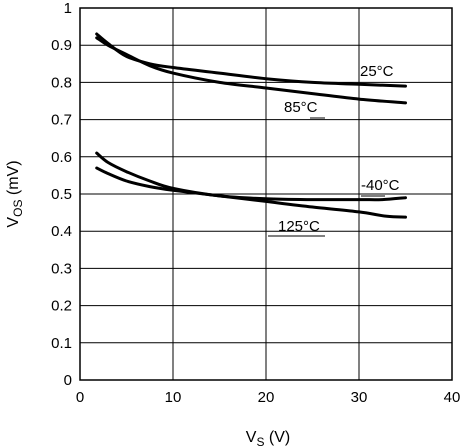  Describe the element at coordinates (377, 71) in the screenshot. I see `series-label-0: 25°C` at that location.